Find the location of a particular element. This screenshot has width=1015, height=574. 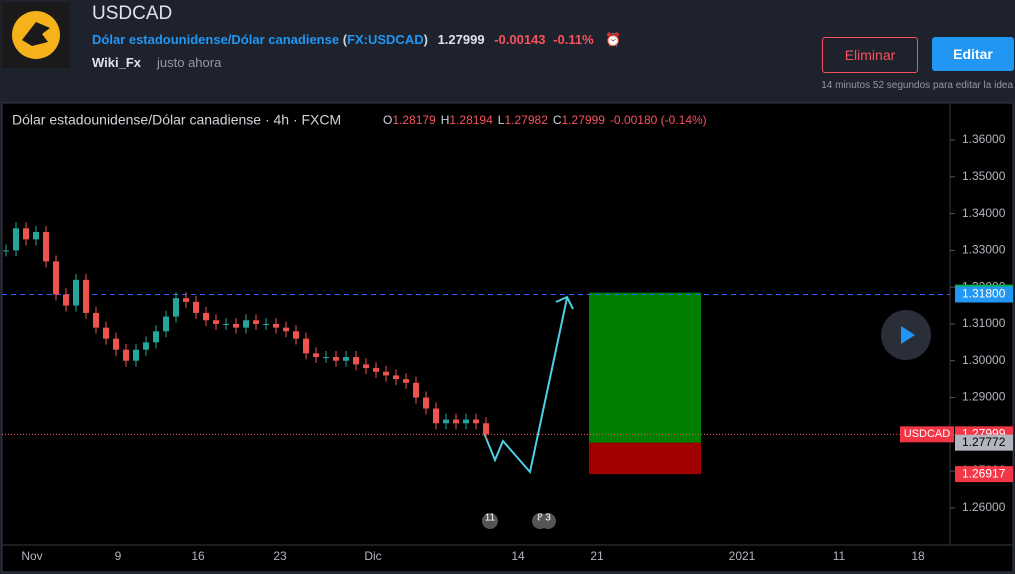

y-tick-label: 1.31000 is located at coordinates (984, 323).